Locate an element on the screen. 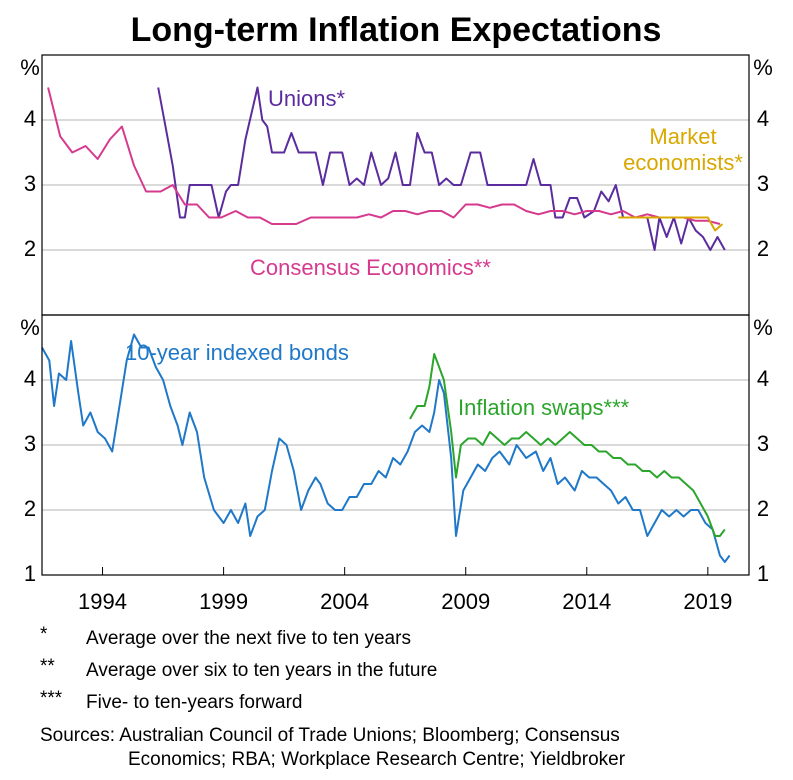 The height and width of the screenshot is (780, 793). x-tick-label: 1999 is located at coordinates (223, 601).